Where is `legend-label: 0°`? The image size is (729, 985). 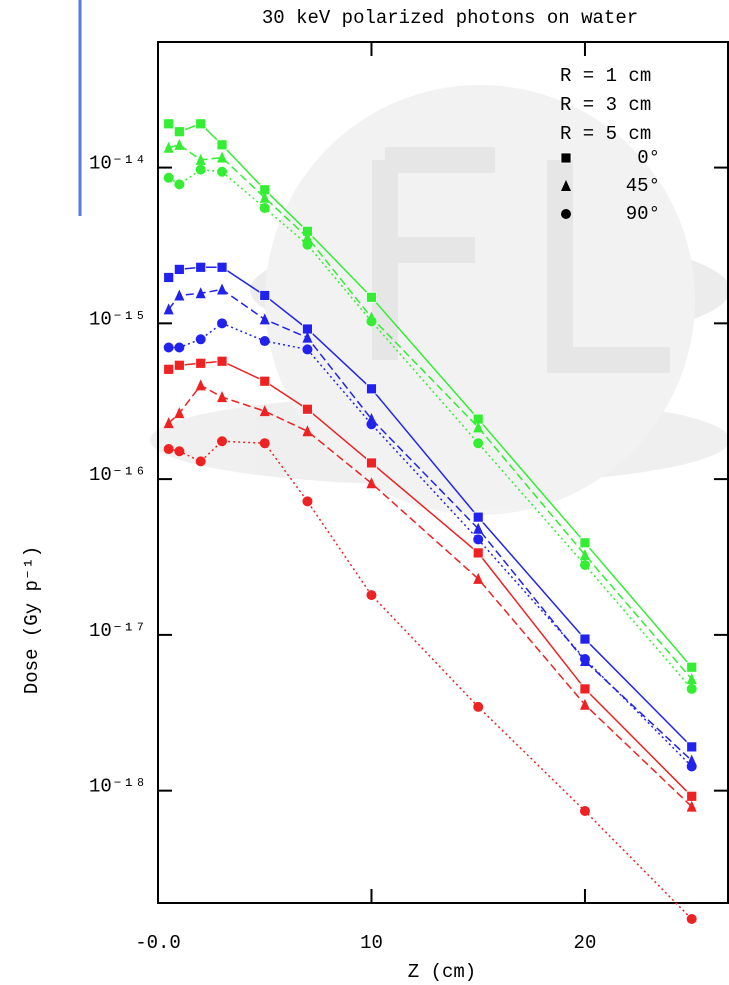
legend-label: 0° is located at coordinates (648, 158).